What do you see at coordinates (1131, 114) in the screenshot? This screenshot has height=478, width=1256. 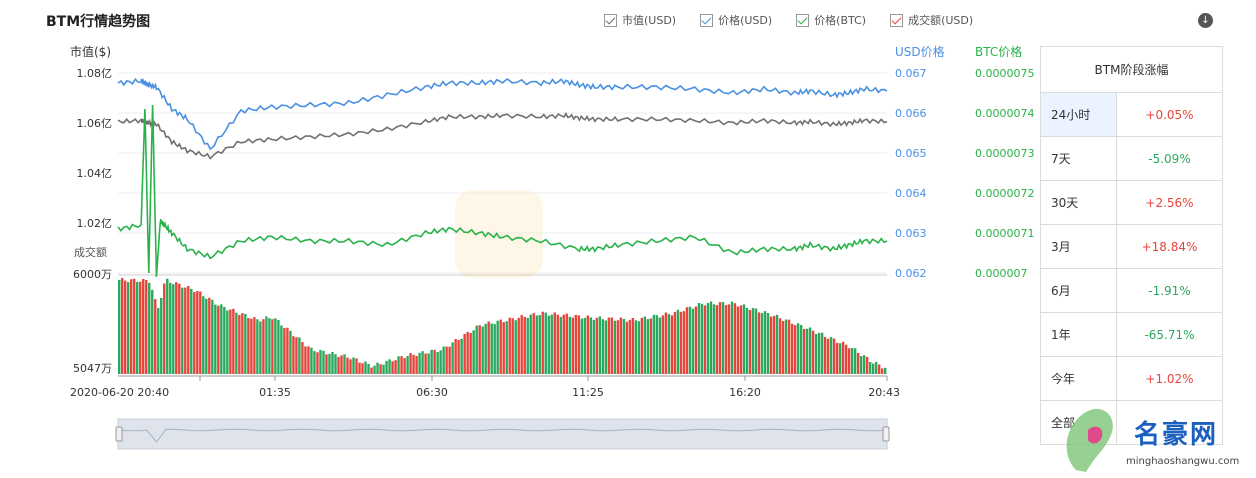 I see `table-row: 24小时 +0.05%` at bounding box center [1131, 114].